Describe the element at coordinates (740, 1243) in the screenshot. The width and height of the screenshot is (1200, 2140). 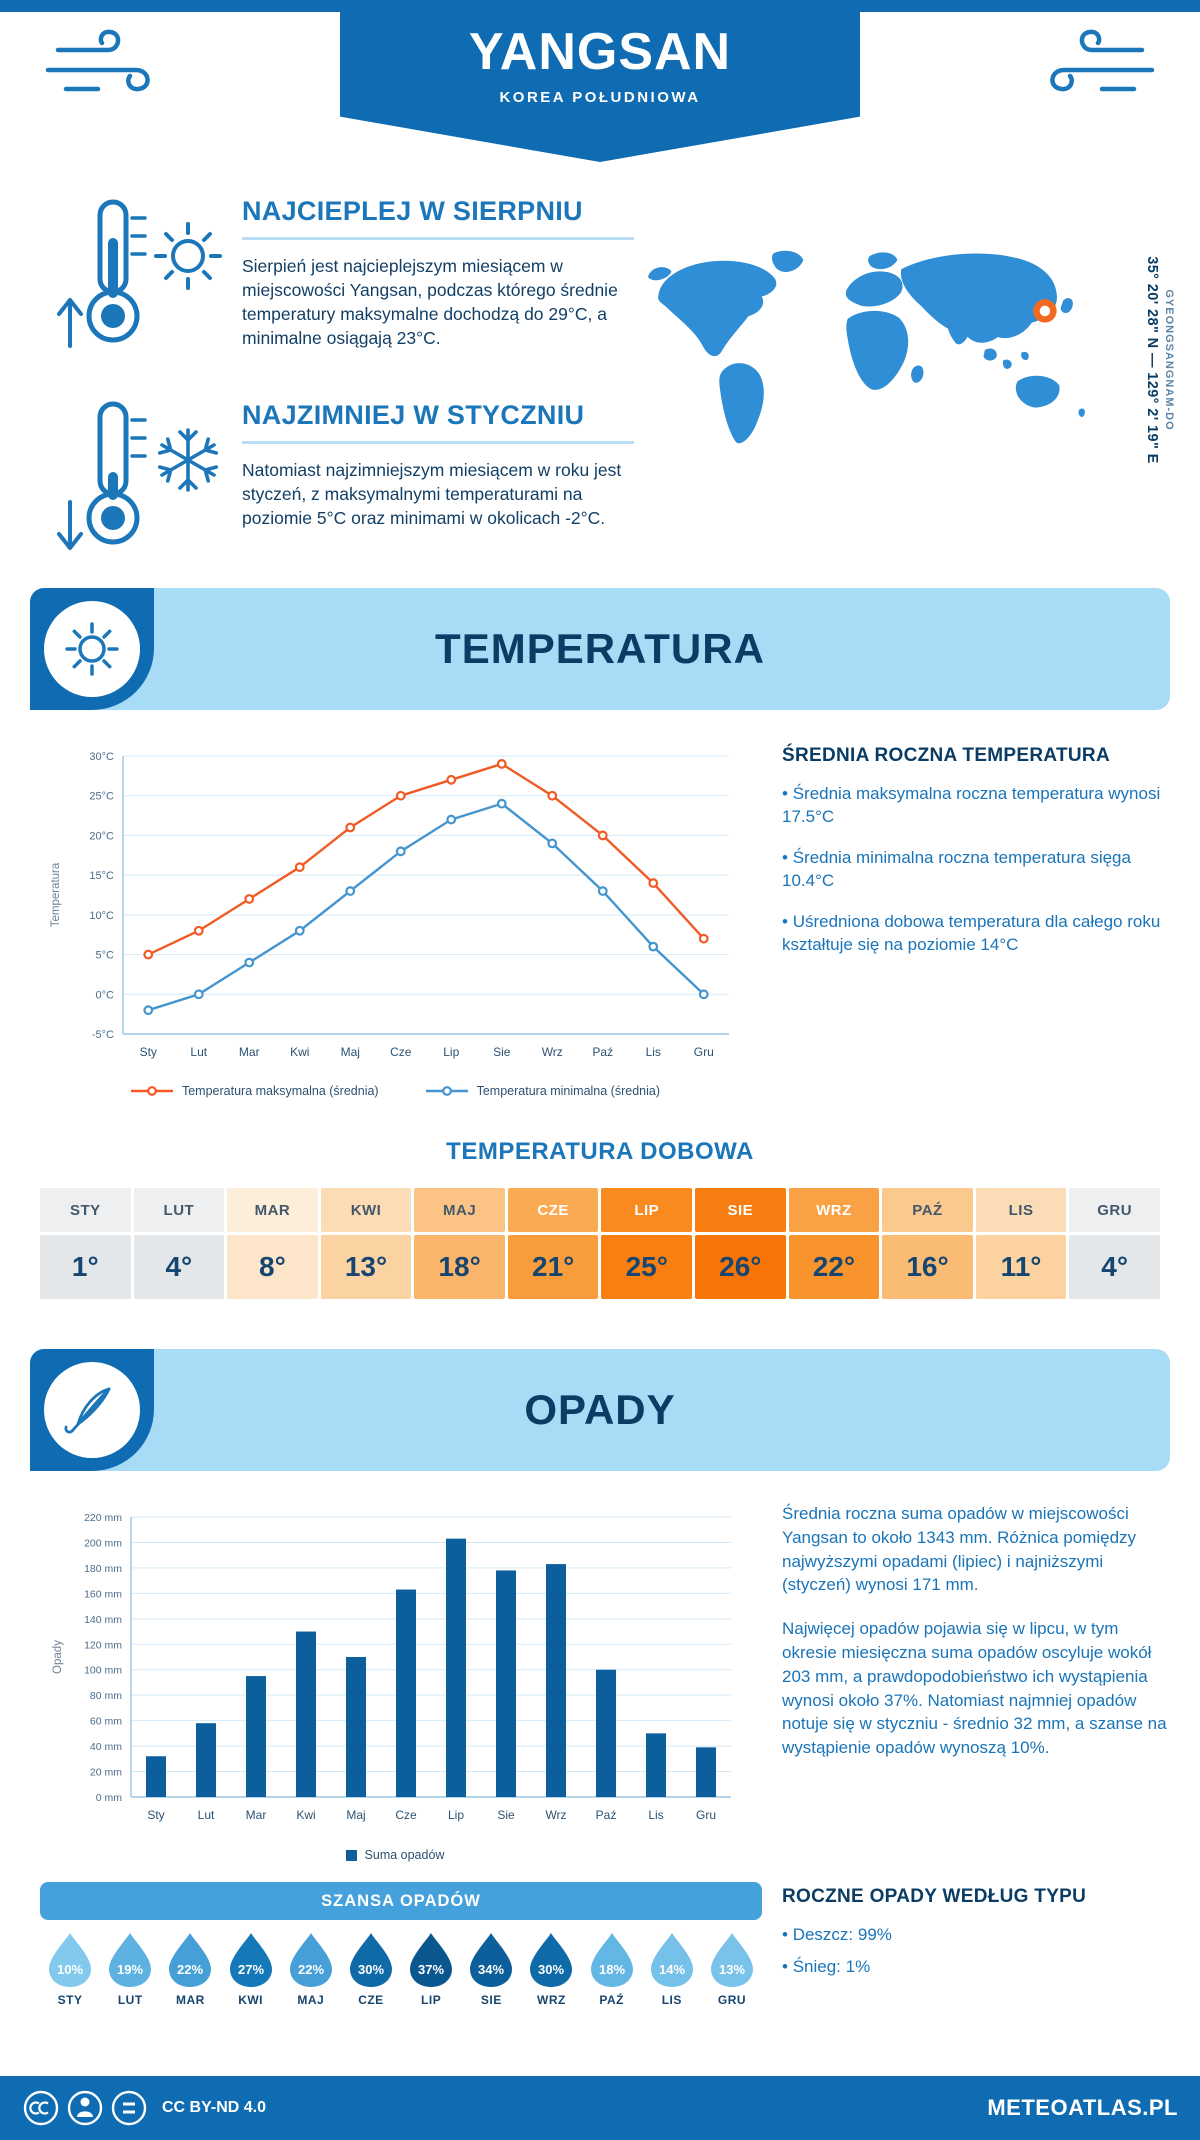
I see `daily-table-column: SIE 26°` at that location.